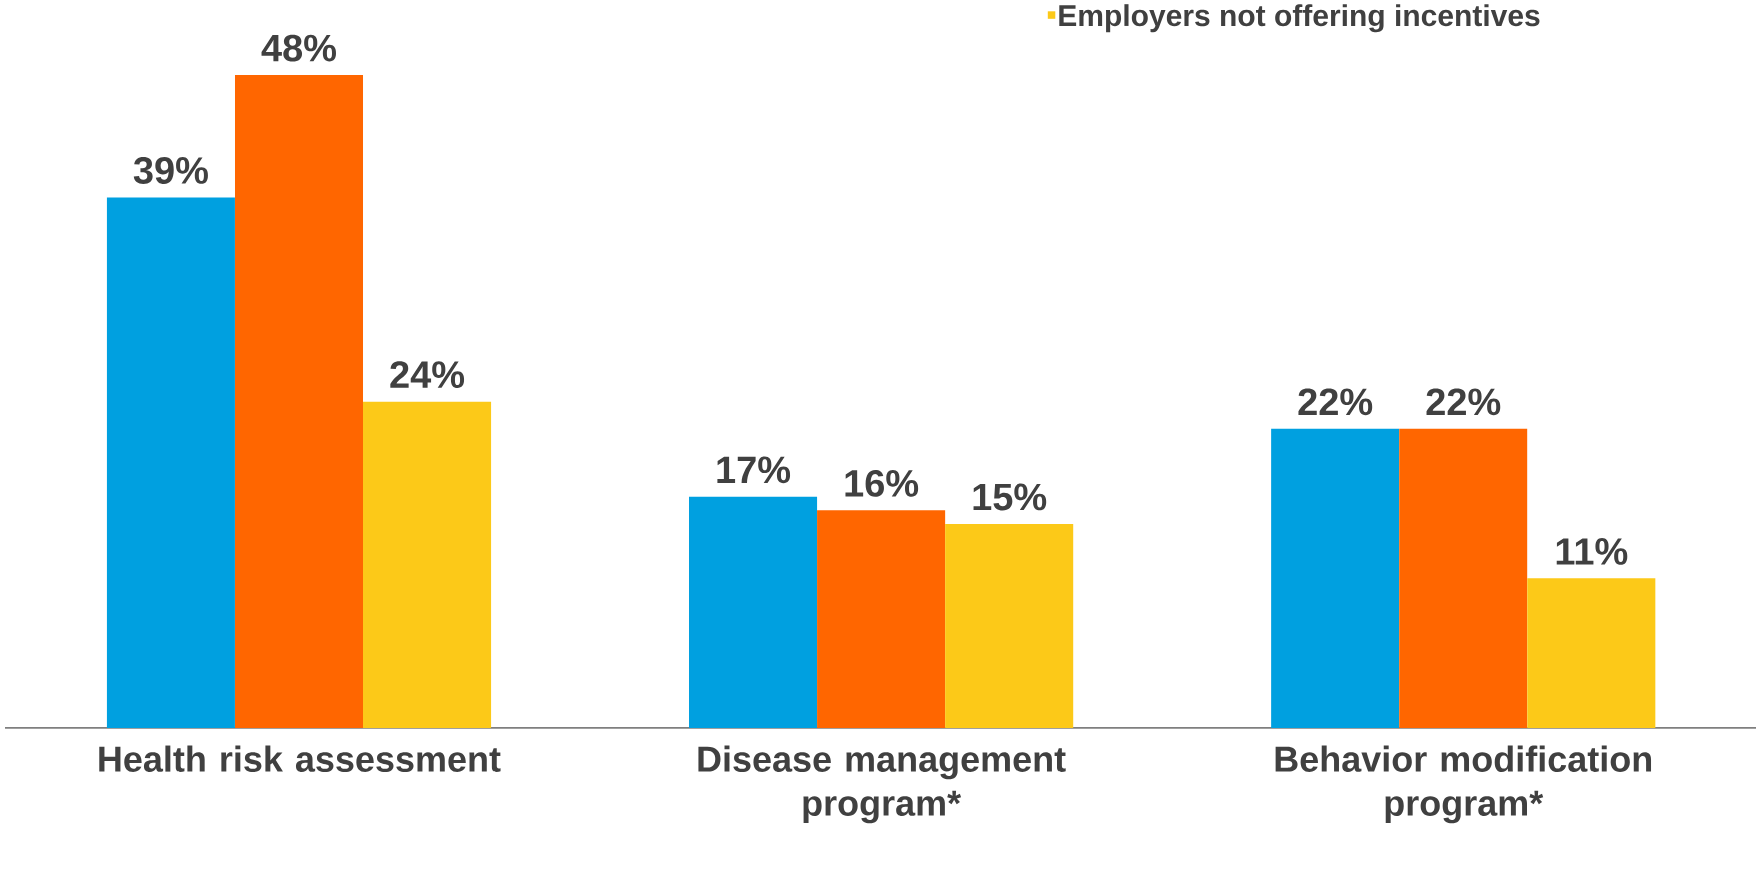  Describe the element at coordinates (170, 170) in the screenshot. I see `data-label: 39%` at that location.